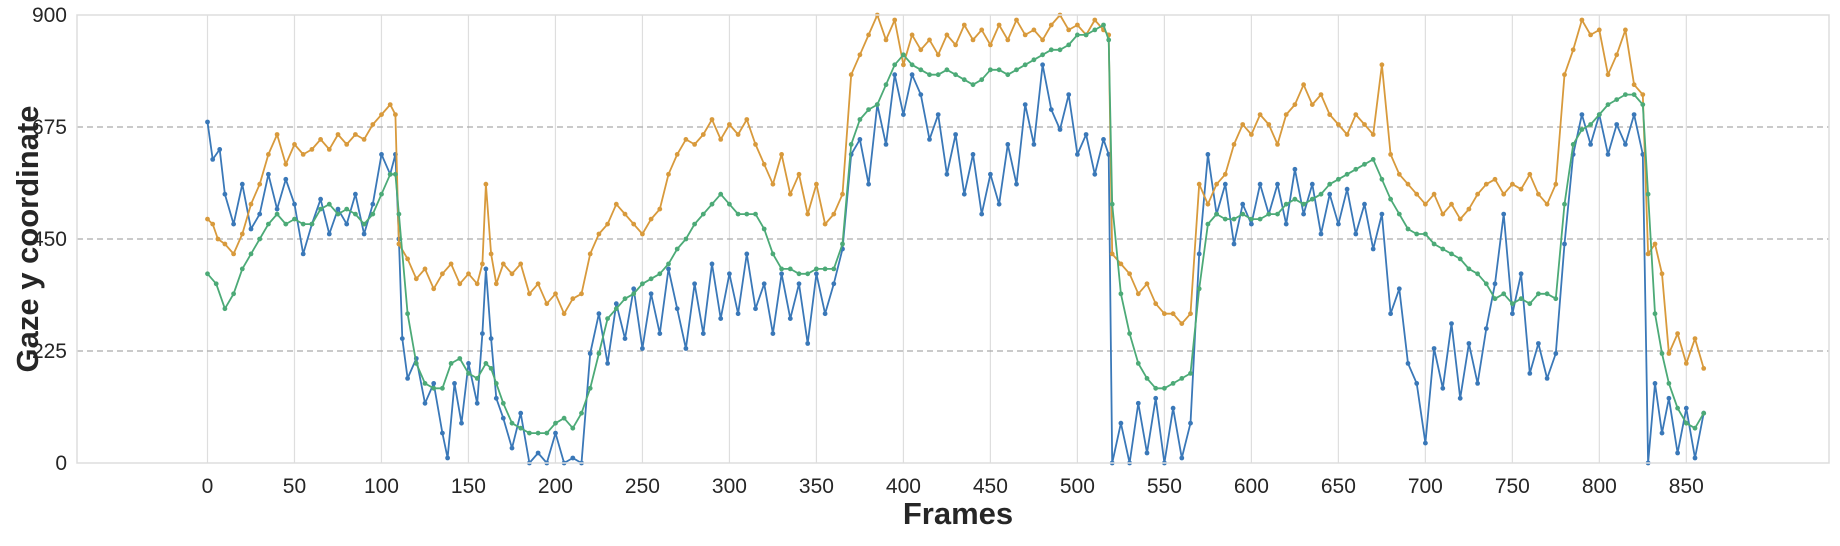 This screenshot has width=1840, height=546. Describe the element at coordinates (1686, 486) in the screenshot. I see `x-tick-label: 850` at that location.